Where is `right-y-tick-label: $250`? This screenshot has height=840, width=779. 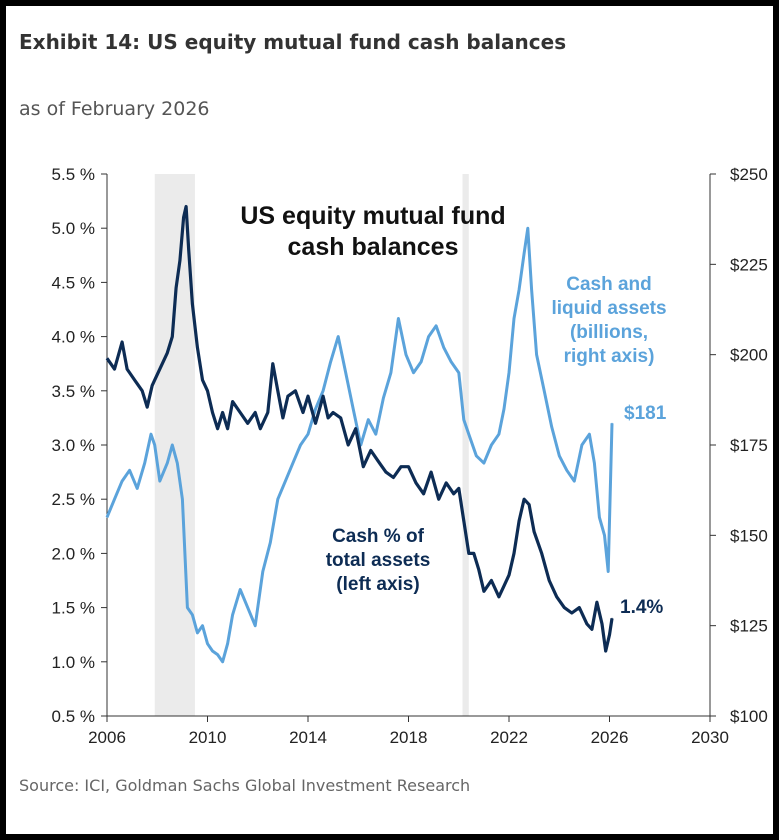 right-y-tick-label: $250 is located at coordinates (749, 174).